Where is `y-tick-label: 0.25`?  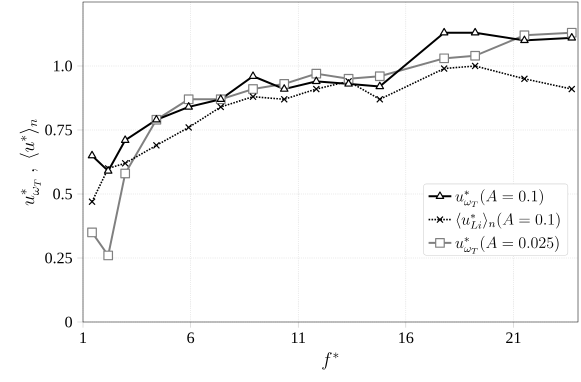 y-tick-label: 0.25 is located at coordinates (58, 258).